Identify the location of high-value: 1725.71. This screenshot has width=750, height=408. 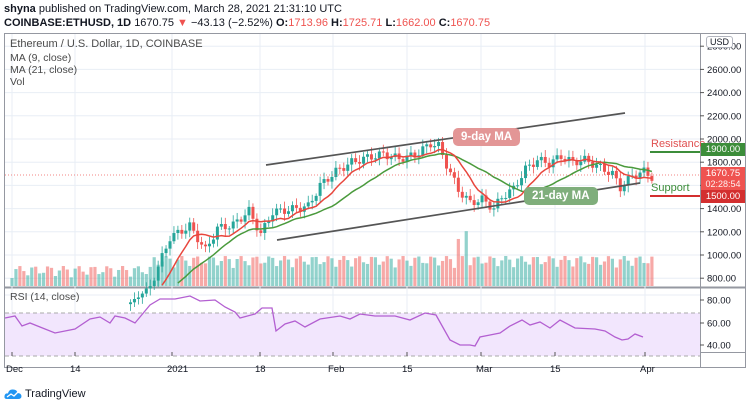
(362, 23).